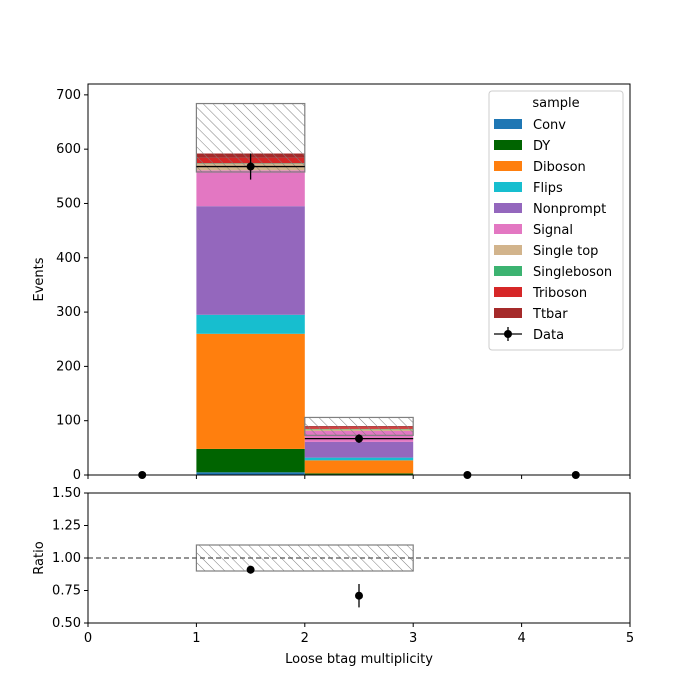 This screenshot has width=700, height=700. Describe the element at coordinates (359, 659) in the screenshot. I see `x-axis-label: Loose btag multiplicity` at that location.